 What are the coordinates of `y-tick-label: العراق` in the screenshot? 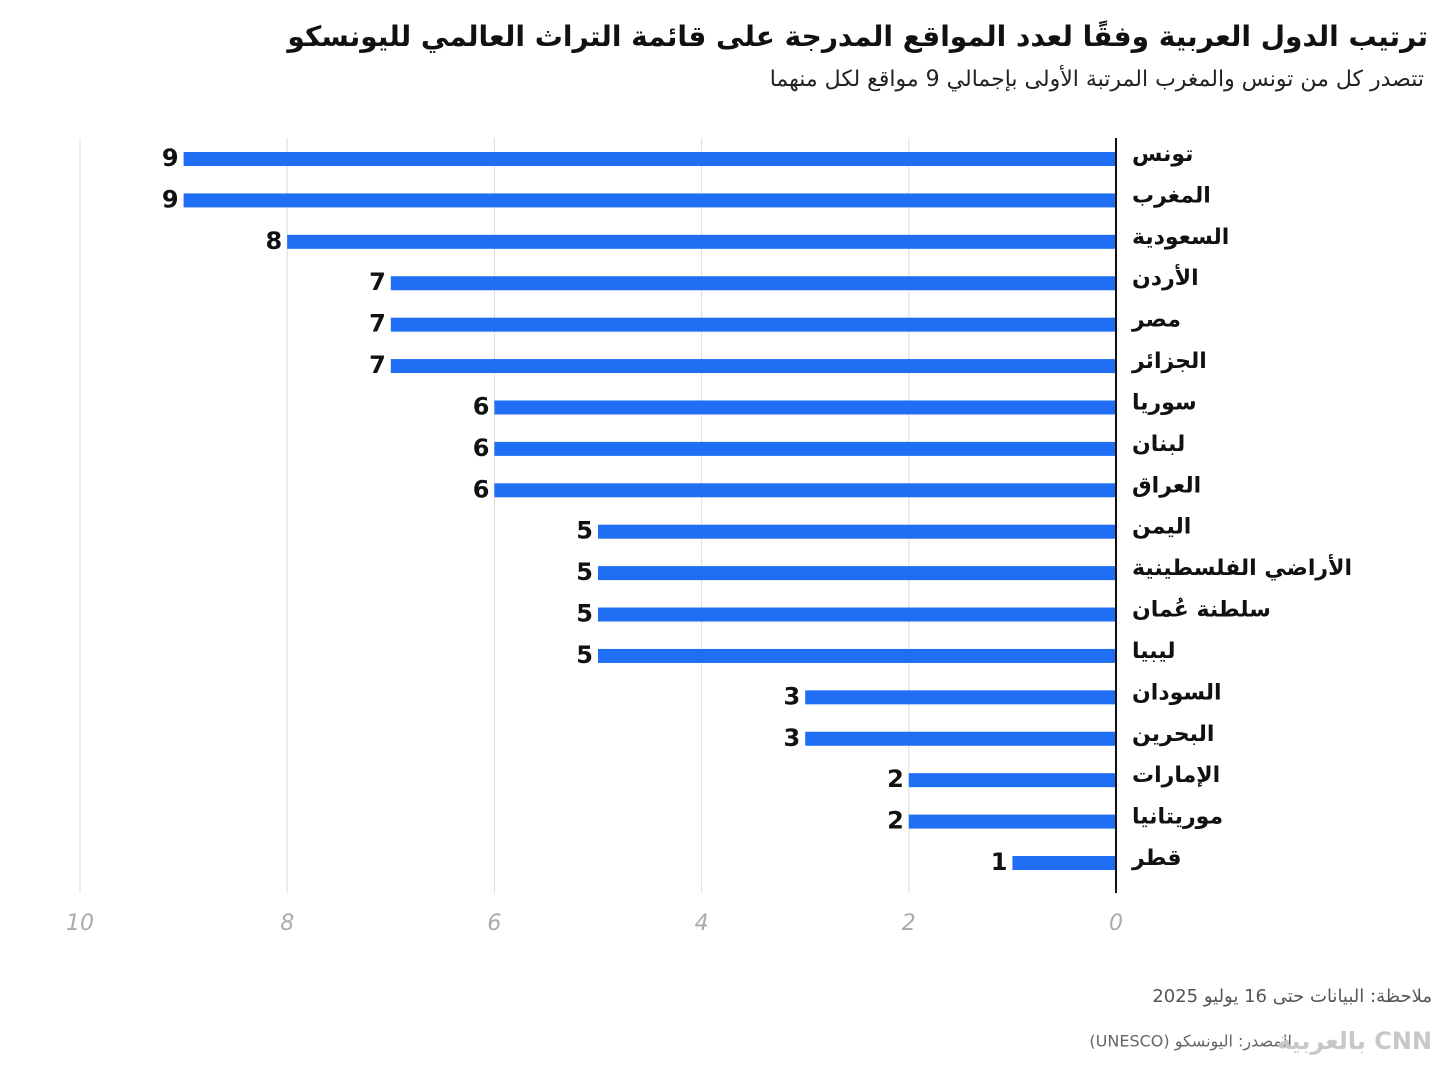 It's located at (1166, 485).